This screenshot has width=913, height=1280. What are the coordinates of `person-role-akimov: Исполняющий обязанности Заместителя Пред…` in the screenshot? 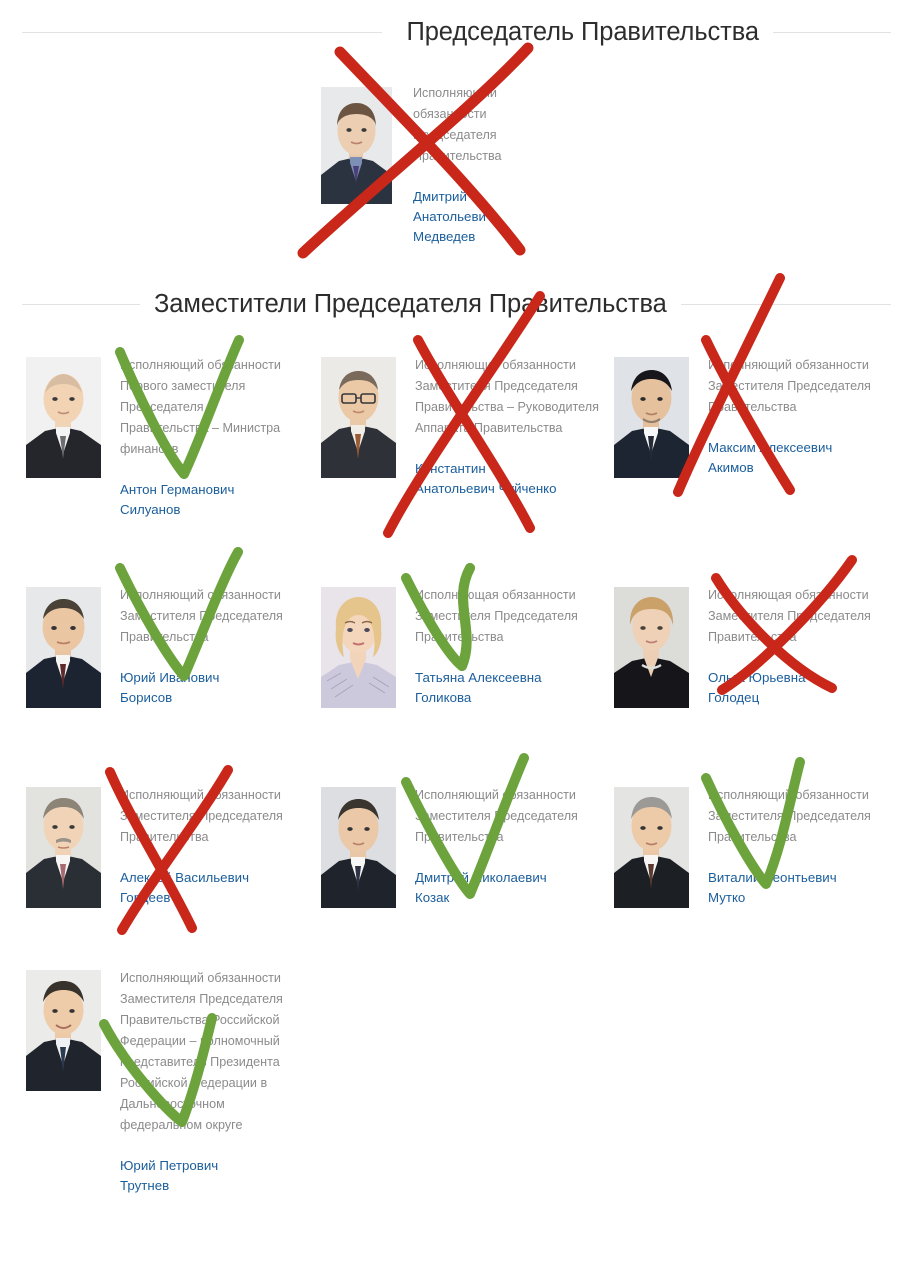 It's located at (789, 386).